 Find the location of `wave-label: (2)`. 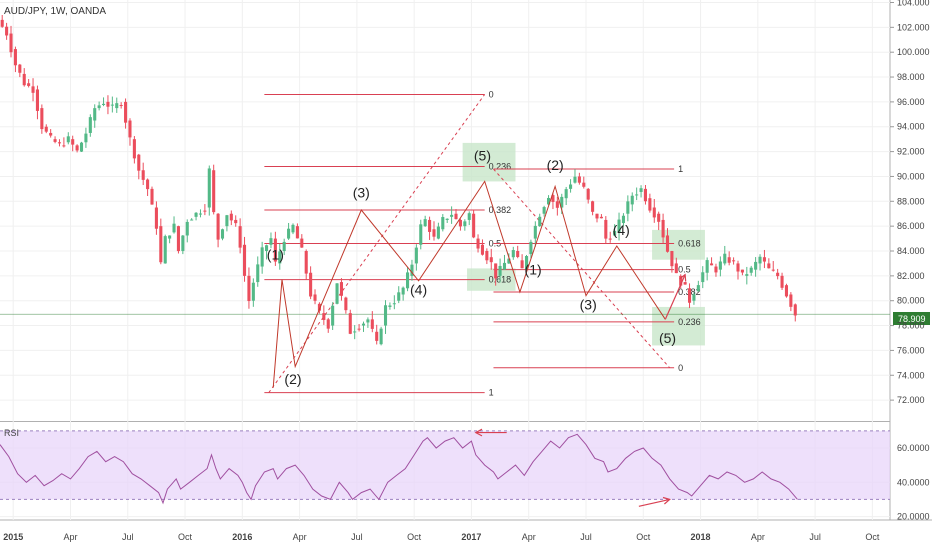

wave-label: (2) is located at coordinates (292, 379).